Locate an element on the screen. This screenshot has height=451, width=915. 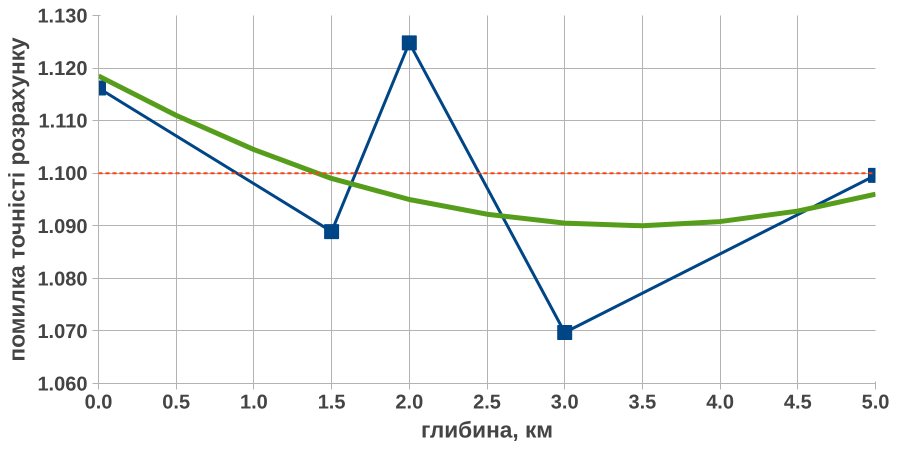
y-tick-label: 1.090 is located at coordinates (62, 227).